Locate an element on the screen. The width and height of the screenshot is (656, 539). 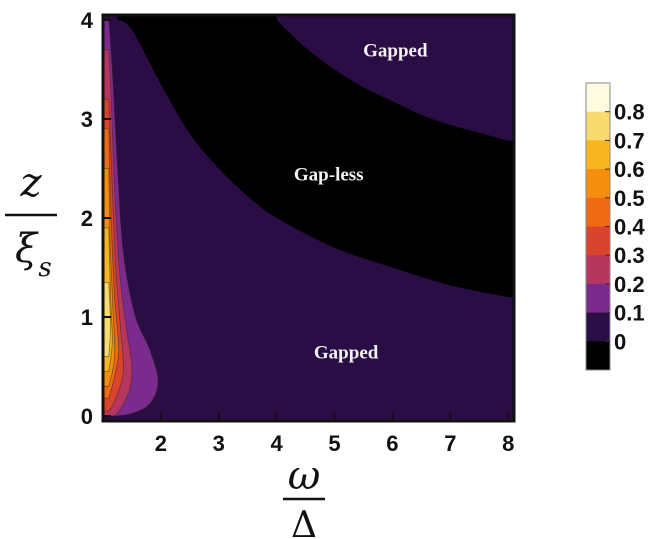
colorbar-tick-label: 0 is located at coordinates (620, 341).